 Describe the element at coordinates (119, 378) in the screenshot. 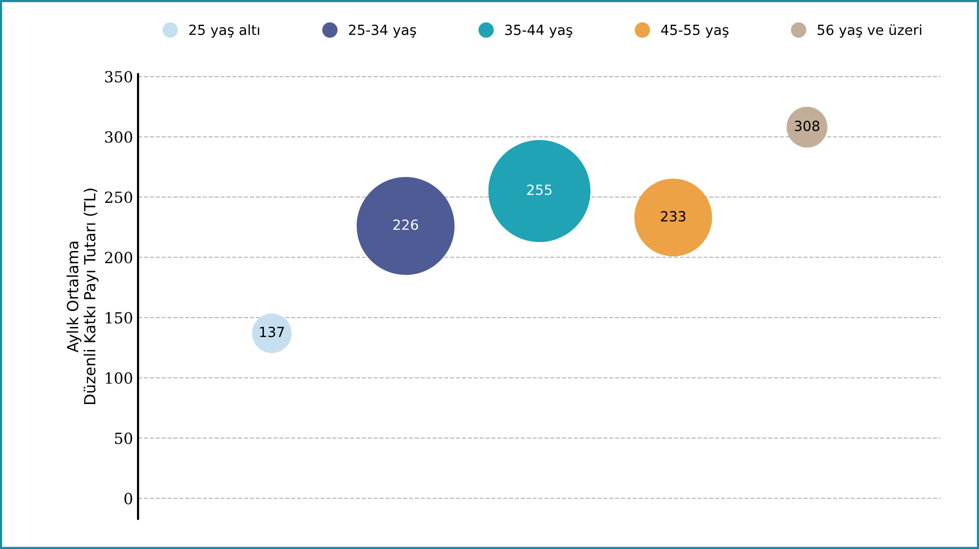

I see `y-tick-label: 100` at that location.